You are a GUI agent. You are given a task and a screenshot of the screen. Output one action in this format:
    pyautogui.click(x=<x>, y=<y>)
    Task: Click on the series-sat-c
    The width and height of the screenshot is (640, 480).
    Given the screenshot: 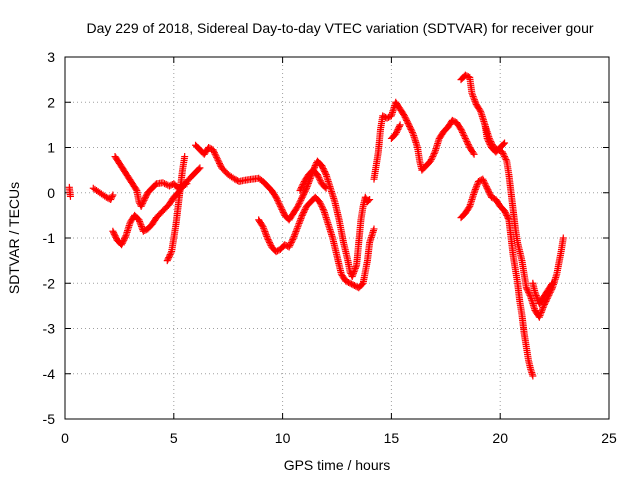 What is the action you would take?
    pyautogui.click(x=156, y=206)
    